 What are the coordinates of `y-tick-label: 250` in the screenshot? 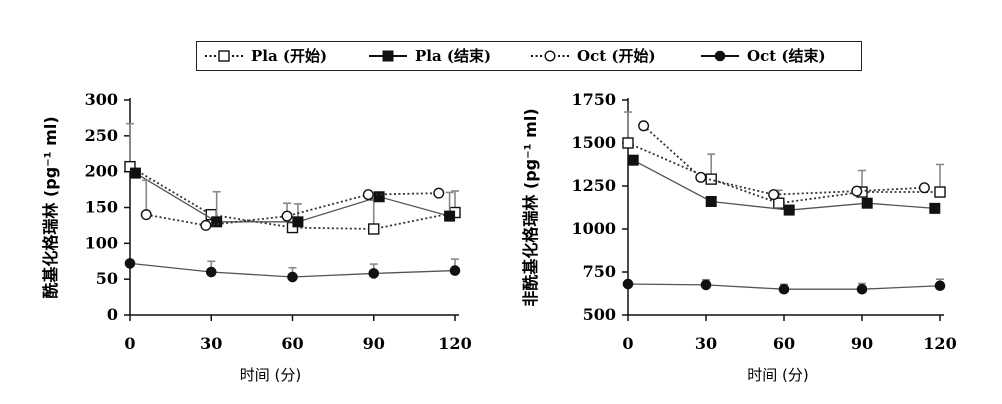 It's located at (101, 135).